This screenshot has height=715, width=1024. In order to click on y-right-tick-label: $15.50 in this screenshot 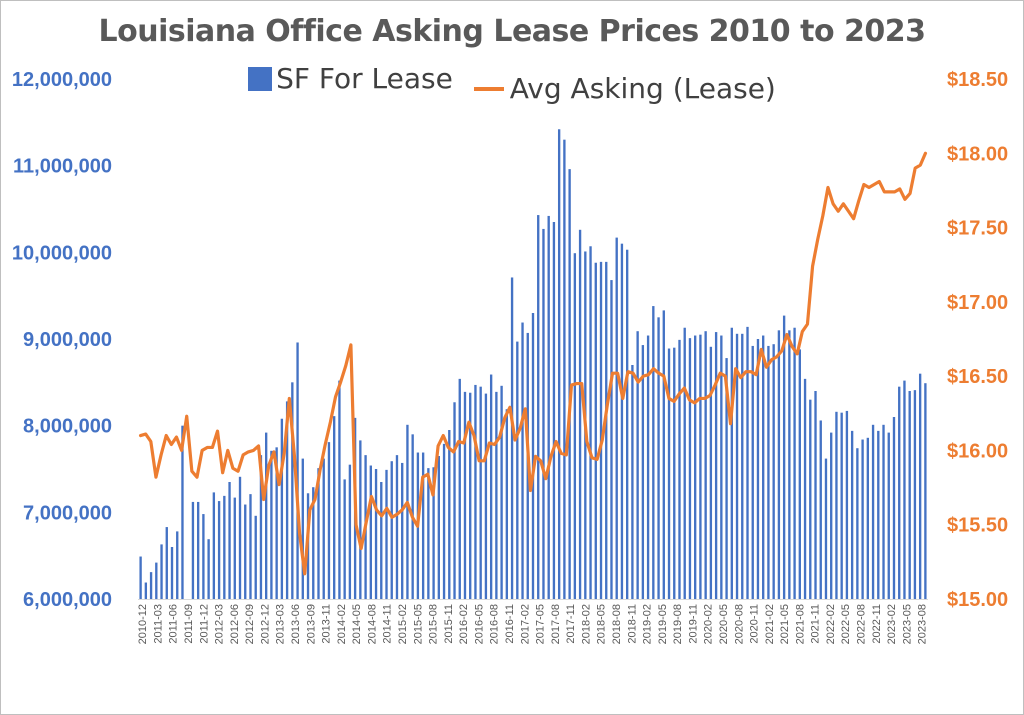, I will do `click(977, 526)`.